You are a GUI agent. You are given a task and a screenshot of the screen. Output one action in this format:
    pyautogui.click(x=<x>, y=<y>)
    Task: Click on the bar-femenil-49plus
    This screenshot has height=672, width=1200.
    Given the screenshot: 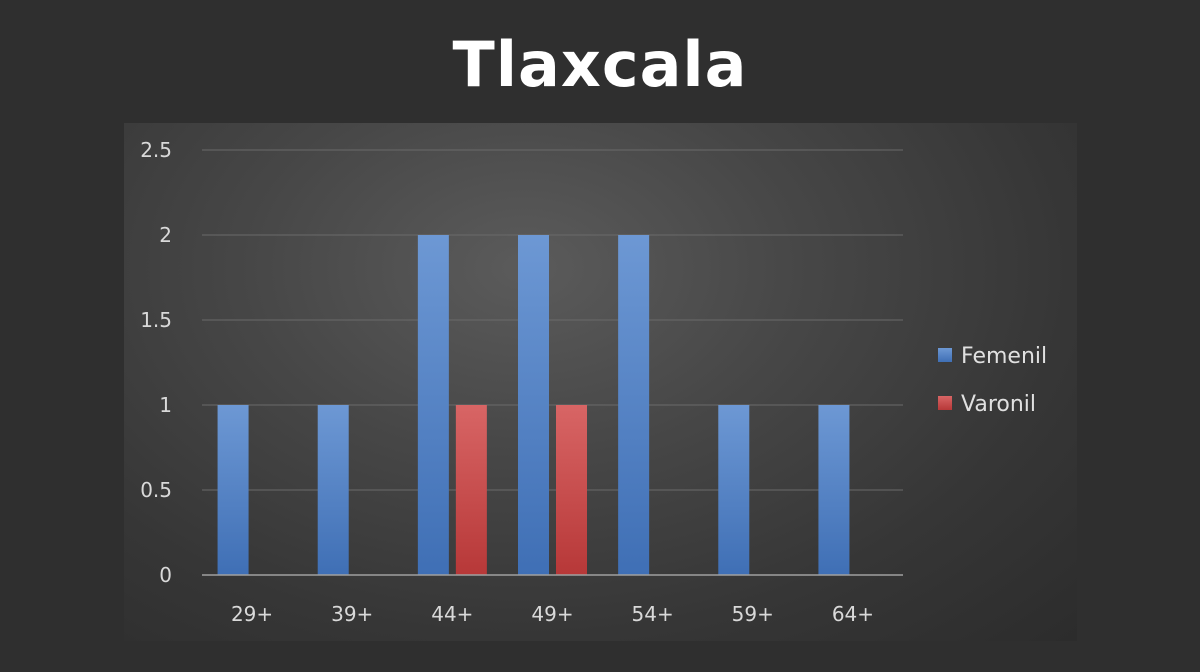 What is the action you would take?
    pyautogui.click(x=533, y=405)
    